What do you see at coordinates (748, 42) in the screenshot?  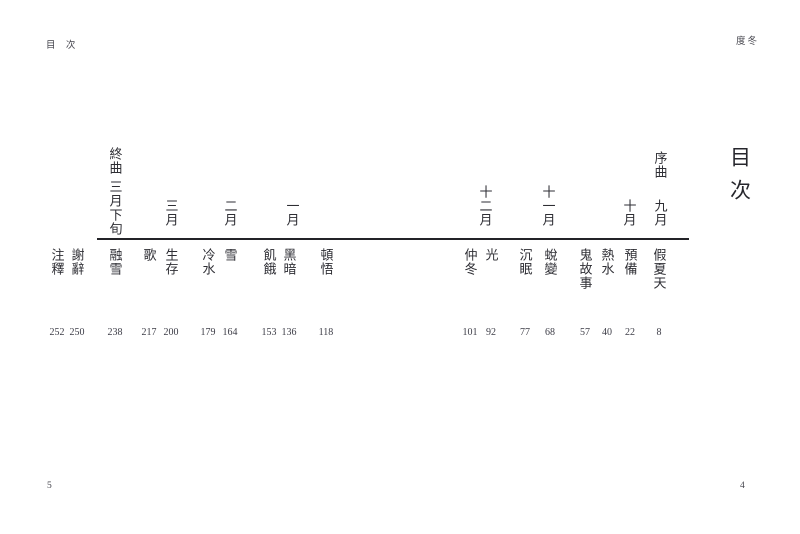 I see `running-header-right: 度冬` at bounding box center [748, 42].